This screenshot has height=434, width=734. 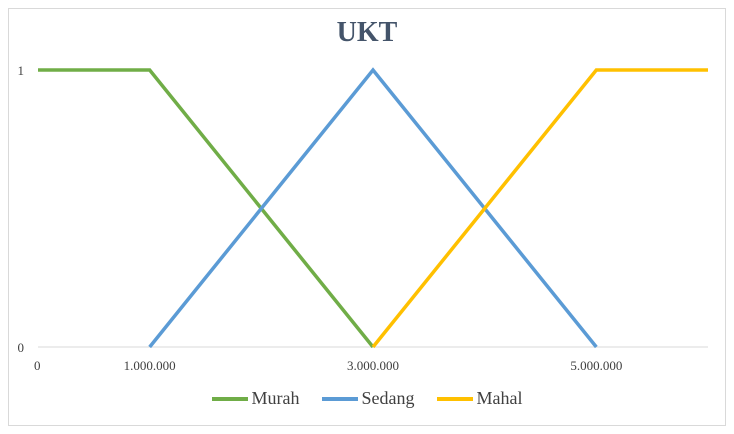 I want to click on legend-item-murah: Murah, so click(x=255, y=398).